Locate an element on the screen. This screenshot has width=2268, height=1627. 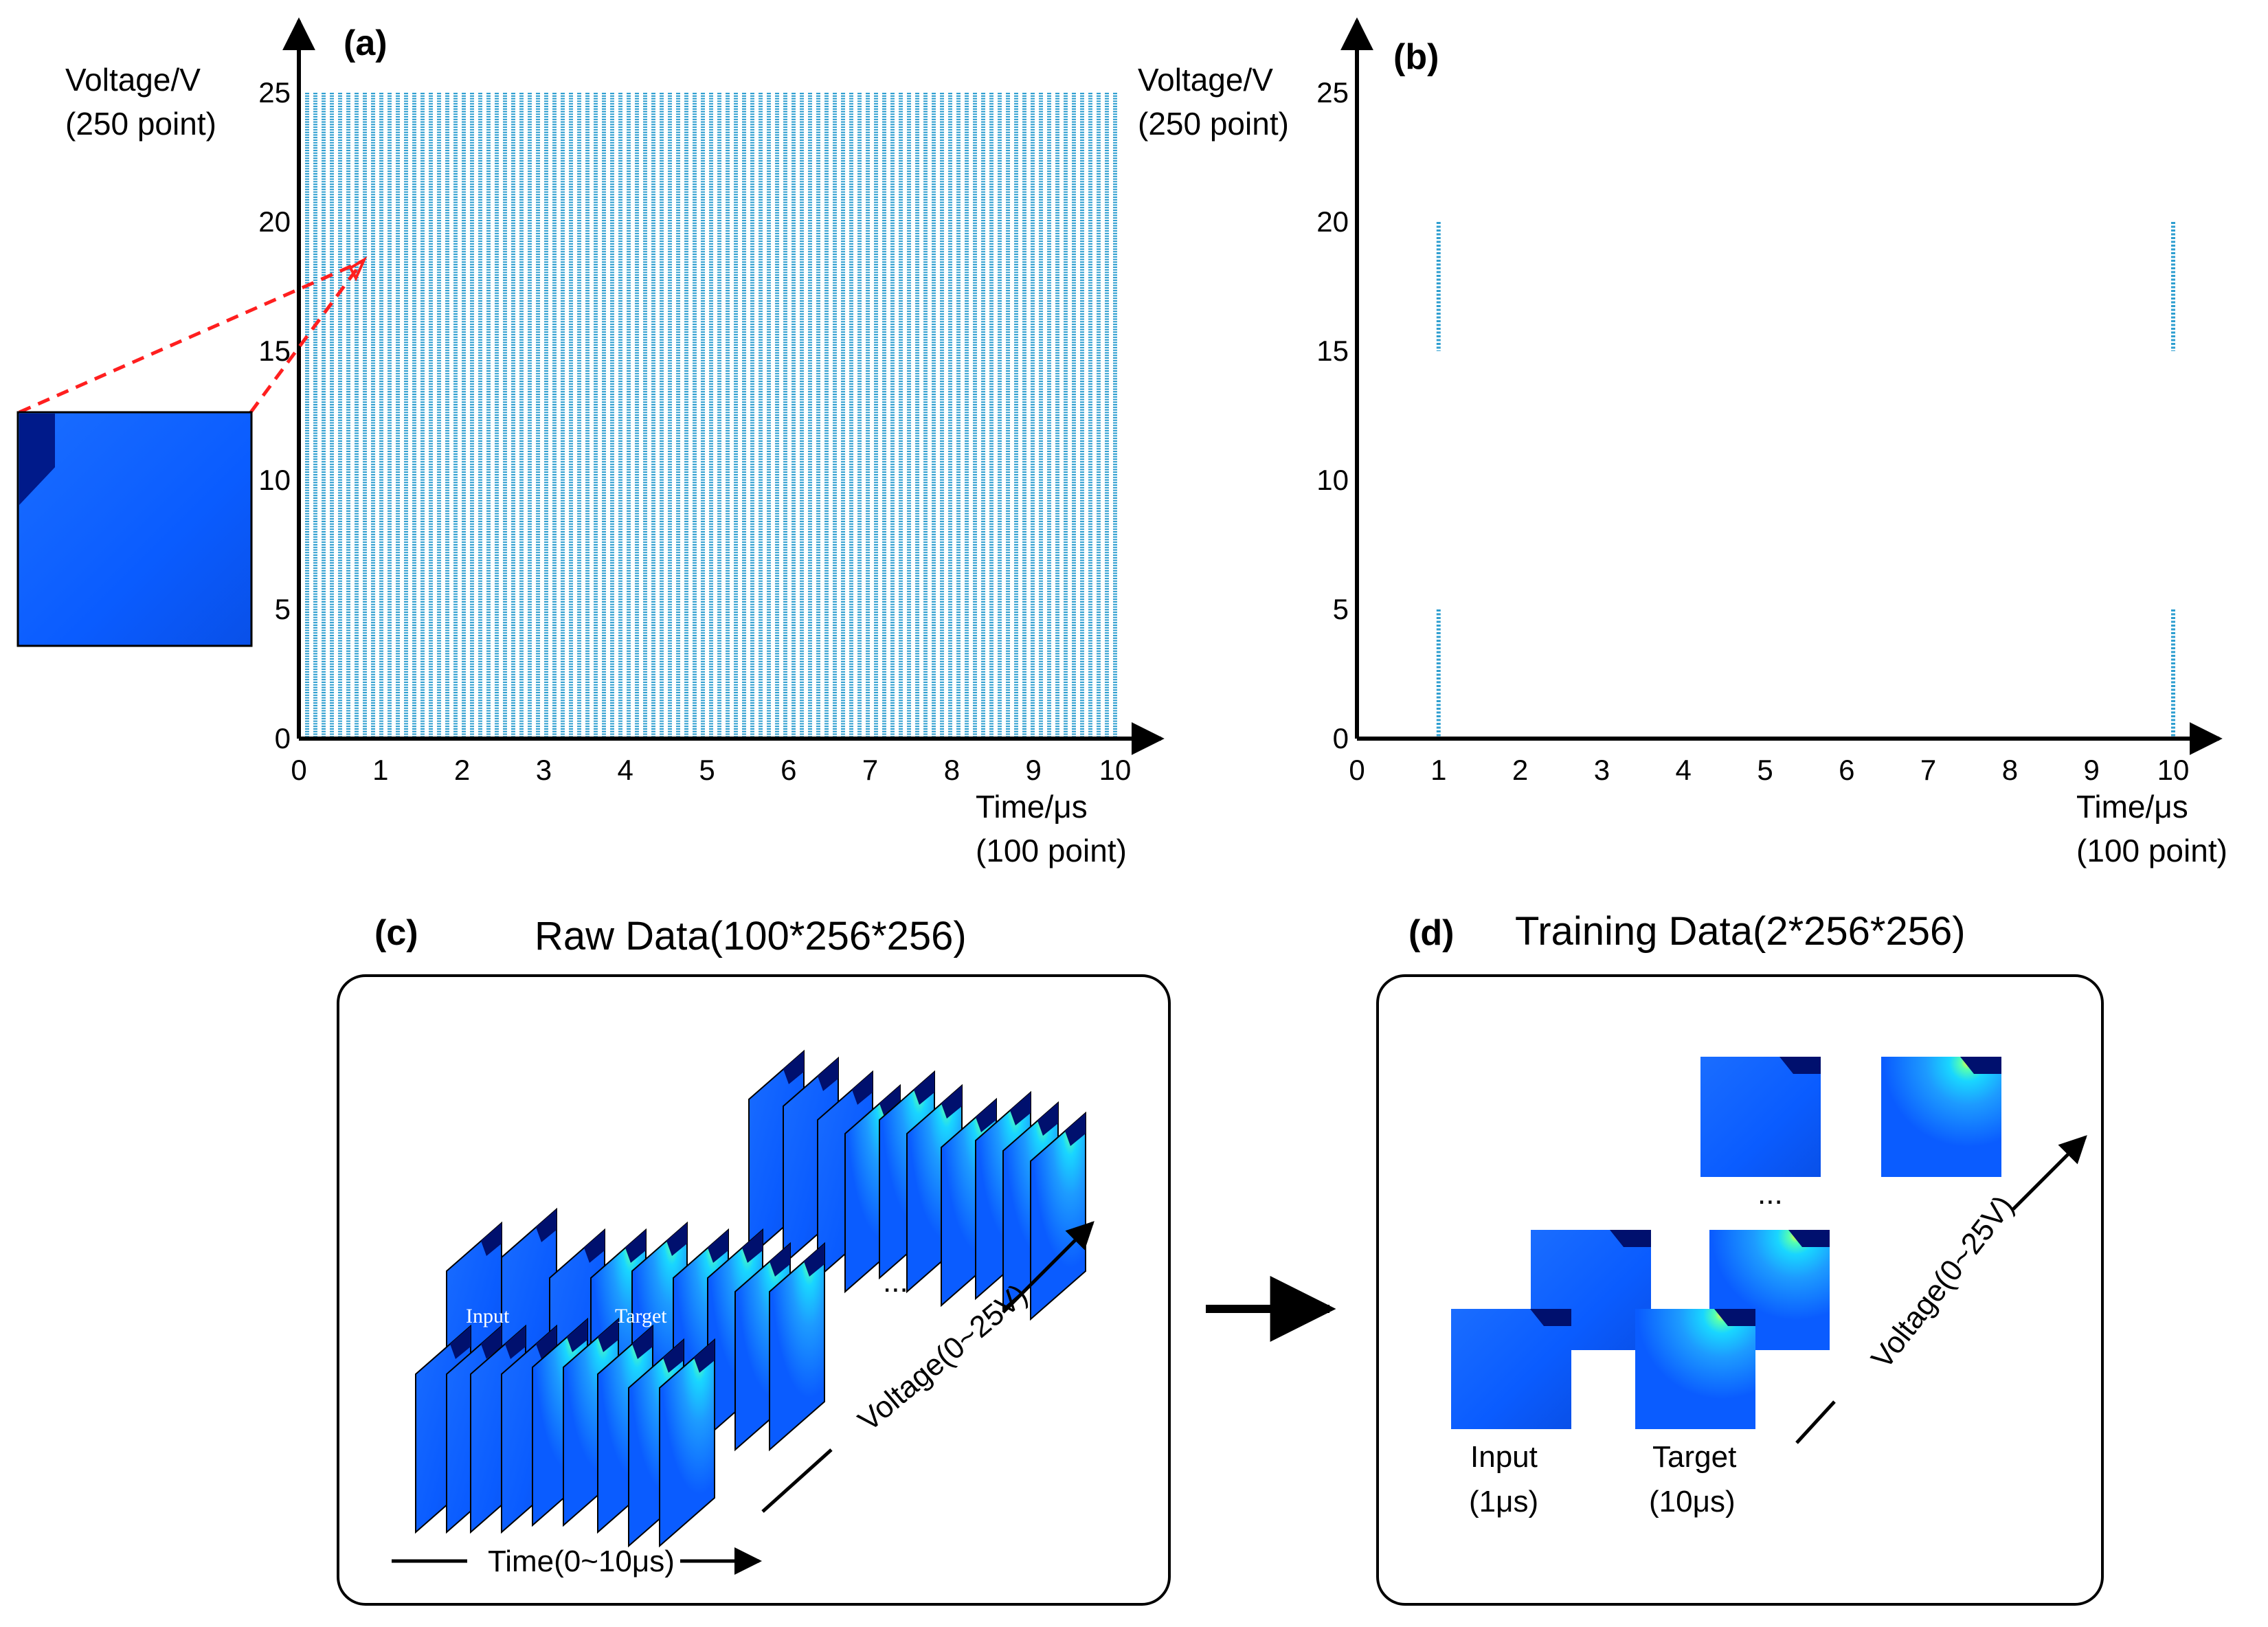
tile-target-mid-electrode is located at coordinates (1809, 1238).